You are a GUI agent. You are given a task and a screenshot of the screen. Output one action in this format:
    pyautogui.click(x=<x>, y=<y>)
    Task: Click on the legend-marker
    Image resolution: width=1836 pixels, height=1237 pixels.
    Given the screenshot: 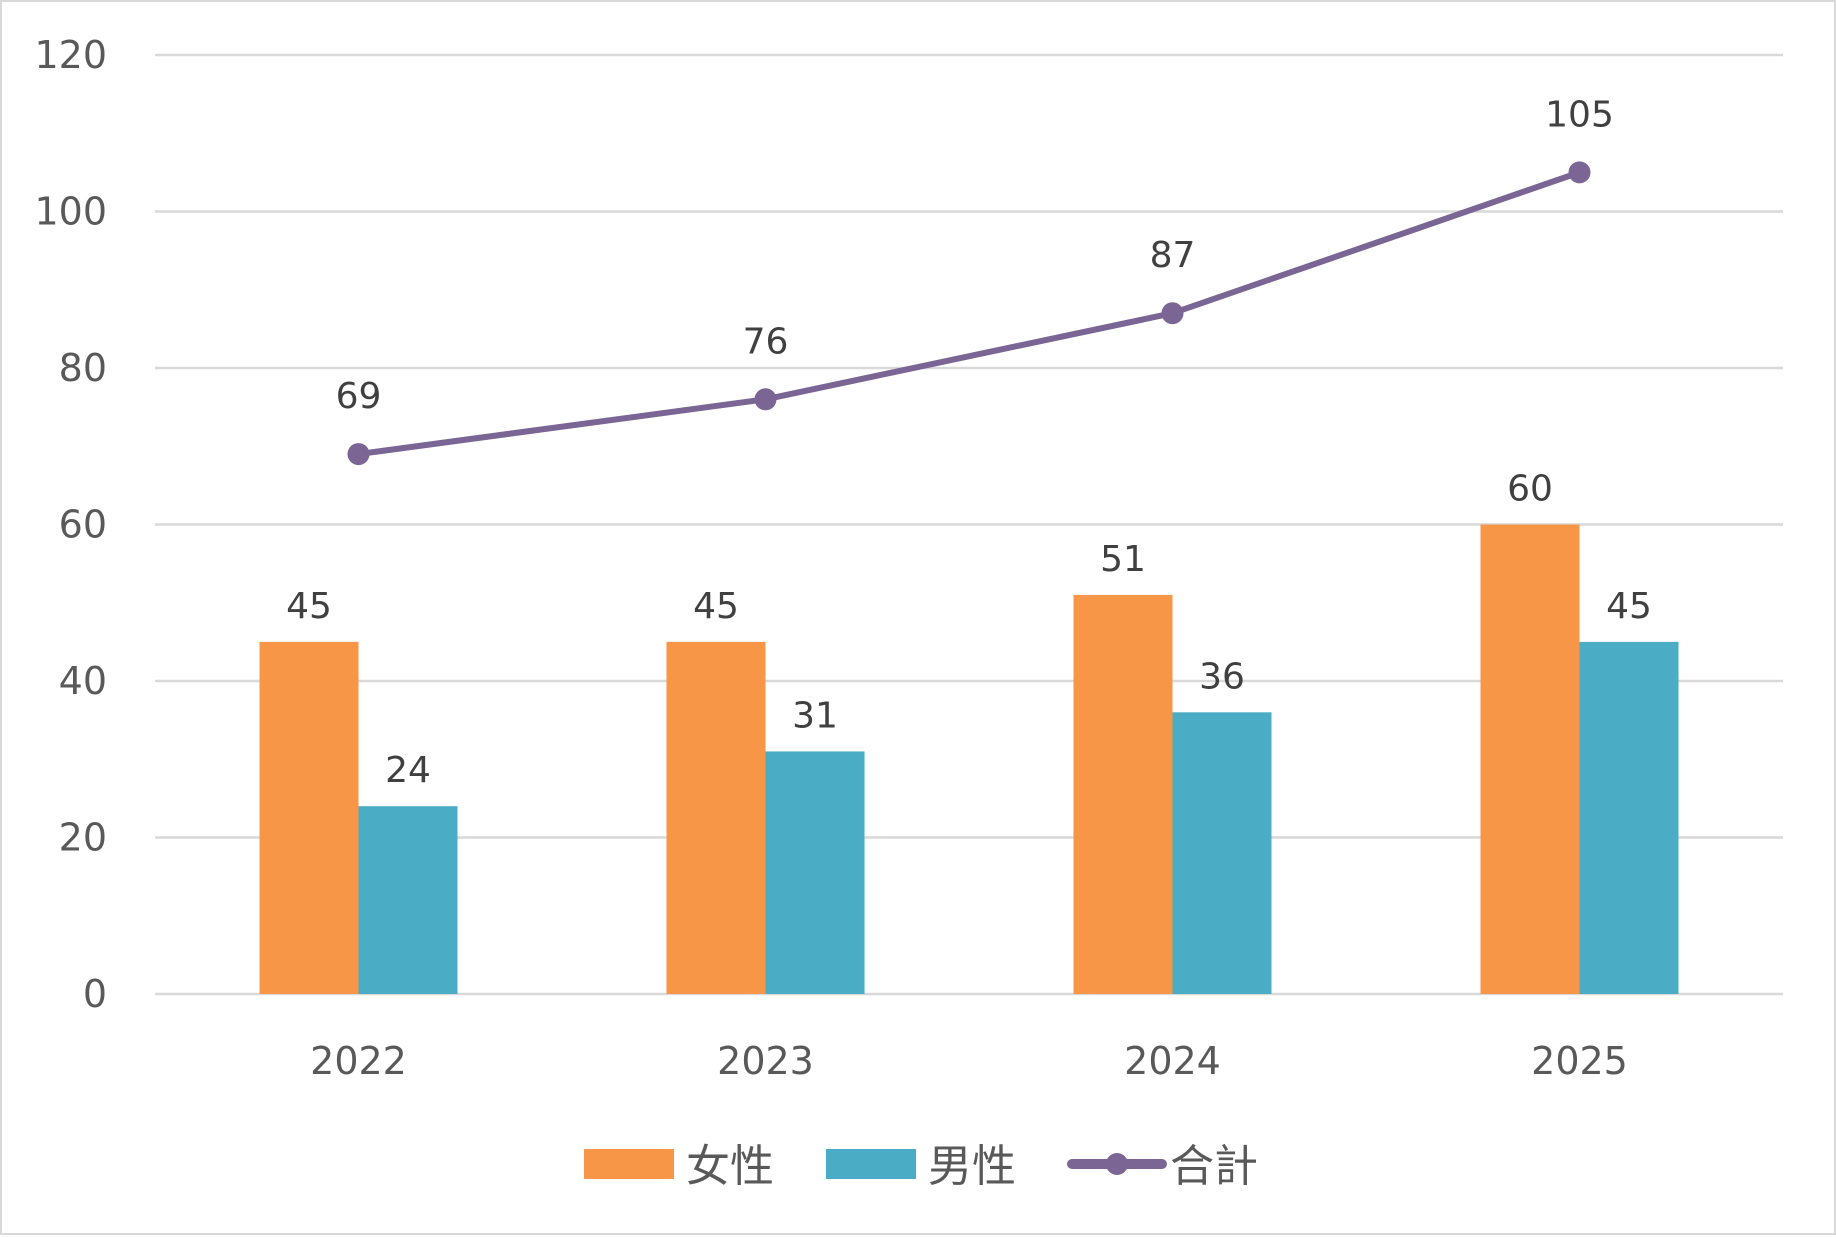 What is the action you would take?
    pyautogui.click(x=1117, y=1164)
    